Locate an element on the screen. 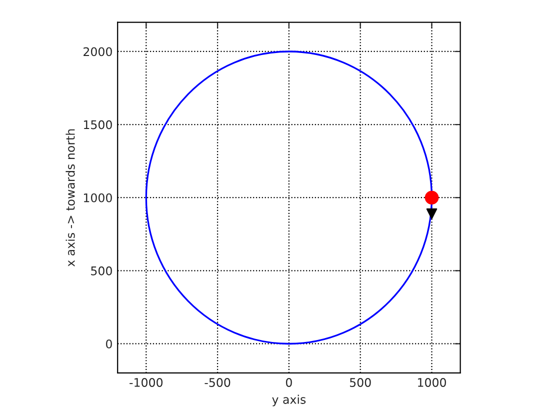  y-axis-title: x axis -> towards north is located at coordinates (70, 198).